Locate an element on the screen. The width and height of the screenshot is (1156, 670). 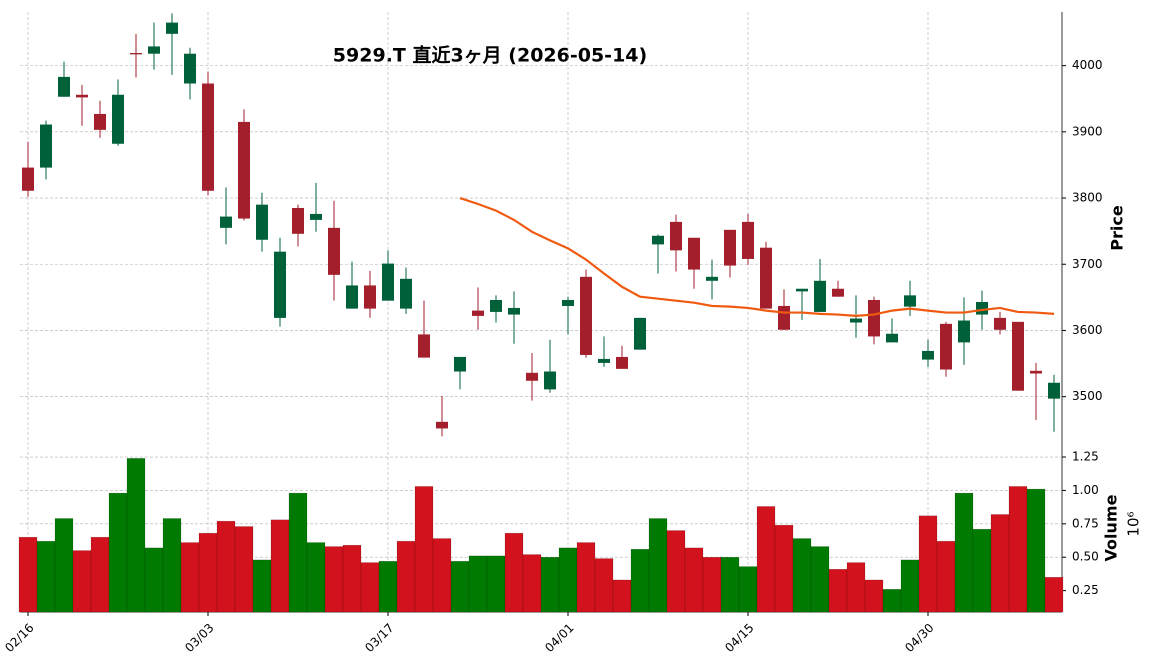
x-tick-label: 04/01 is located at coordinates (559, 638).